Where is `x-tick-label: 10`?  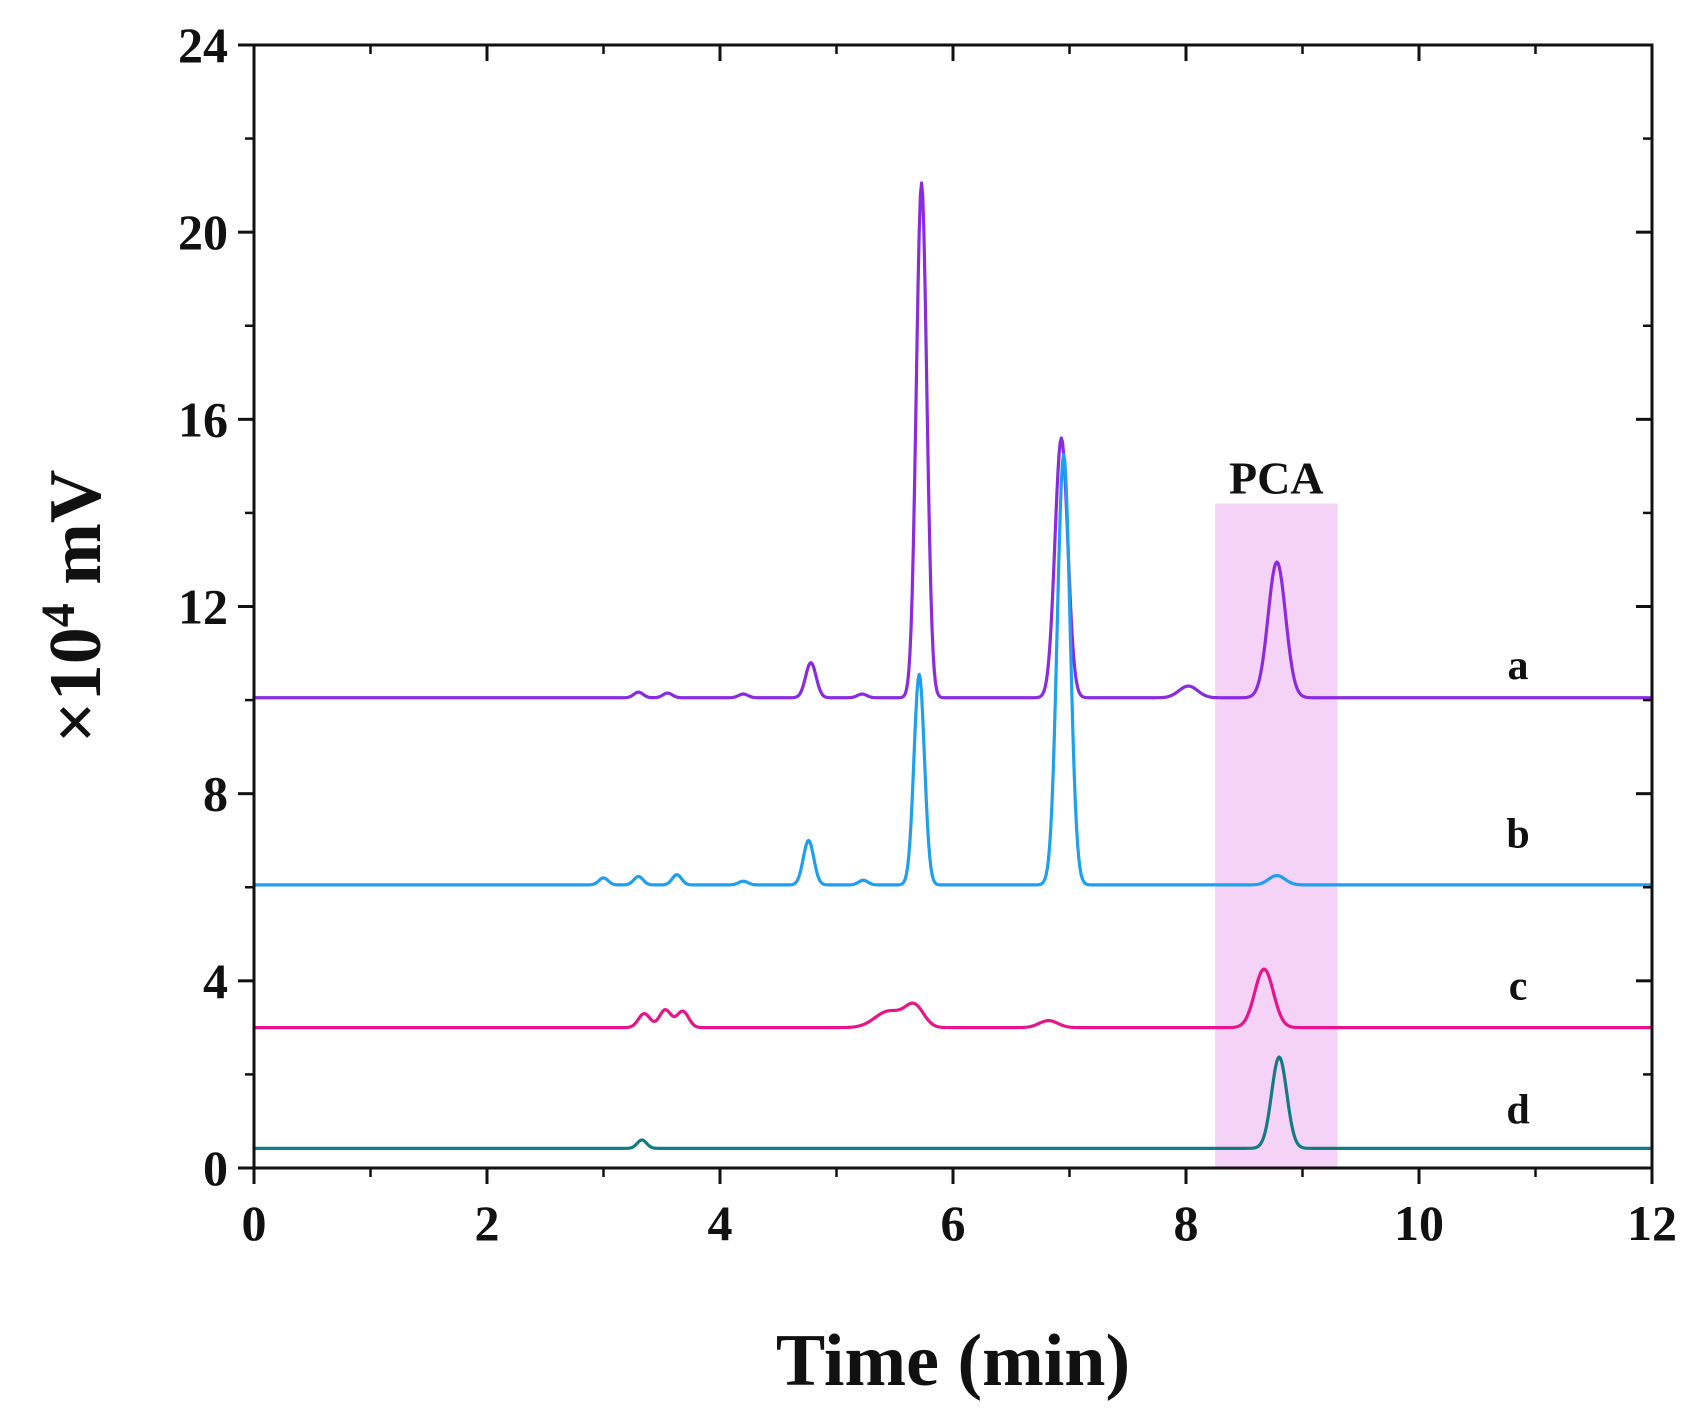 x-tick-label: 10 is located at coordinates (1419, 1223).